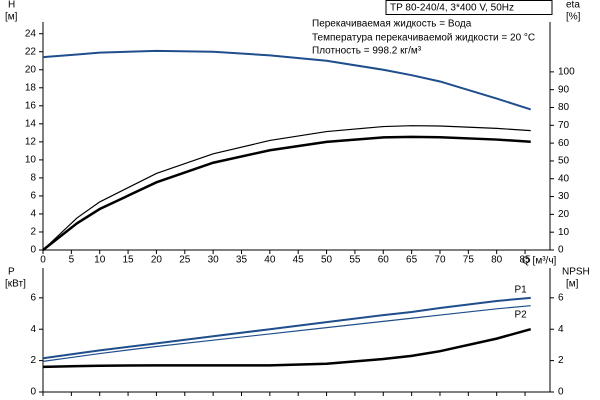 The image size is (600, 400). What do you see at coordinates (564, 196) in the screenshot?
I see `y2-tick-label: 30` at bounding box center [564, 196].